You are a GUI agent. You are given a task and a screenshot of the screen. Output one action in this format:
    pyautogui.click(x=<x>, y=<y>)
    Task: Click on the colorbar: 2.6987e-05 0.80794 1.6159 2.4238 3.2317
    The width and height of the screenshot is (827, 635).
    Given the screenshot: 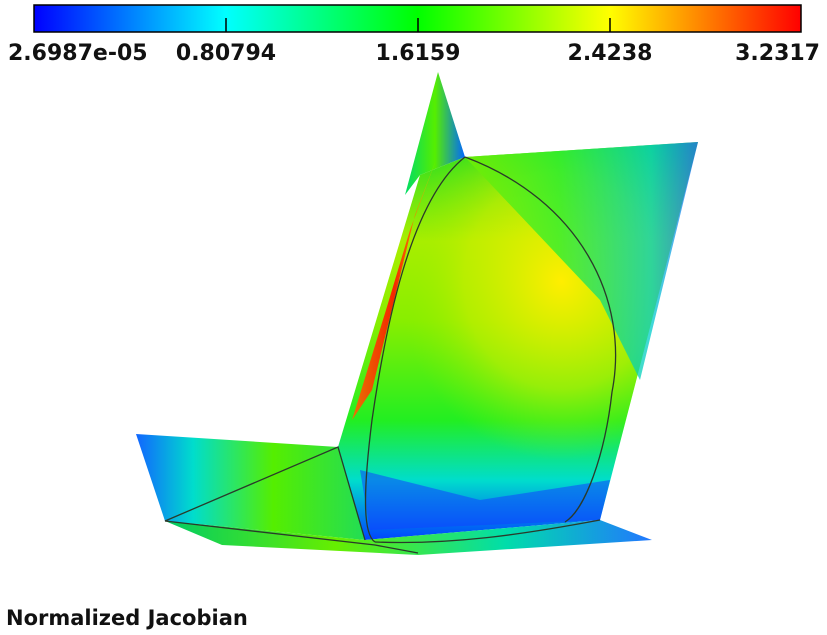 What is the action you would take?
    pyautogui.click(x=414, y=35)
    